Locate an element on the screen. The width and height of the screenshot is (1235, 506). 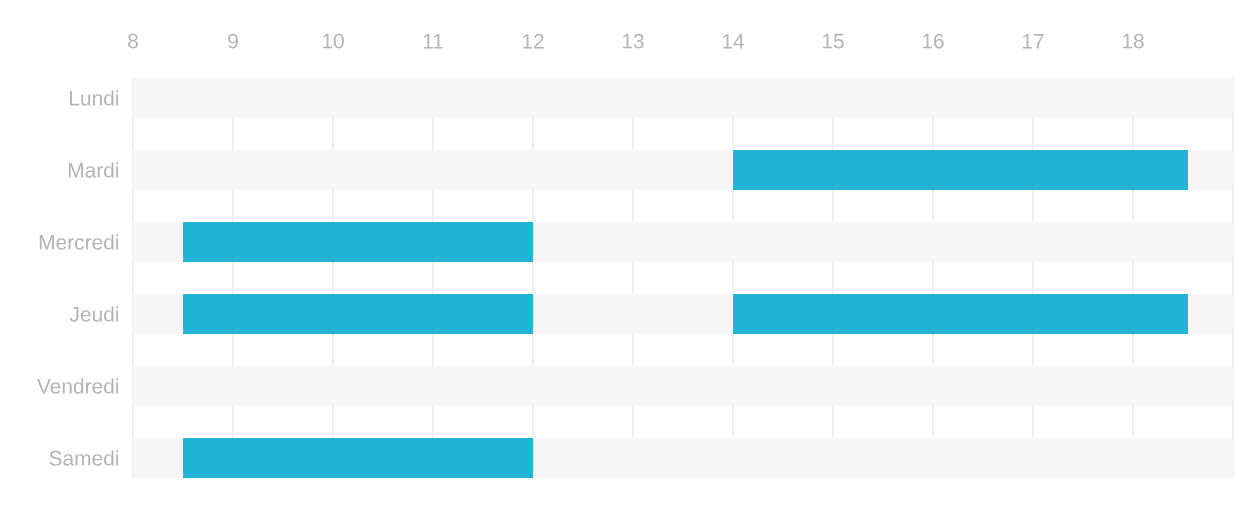
y-tick-label: Lundi is located at coordinates (94, 98).